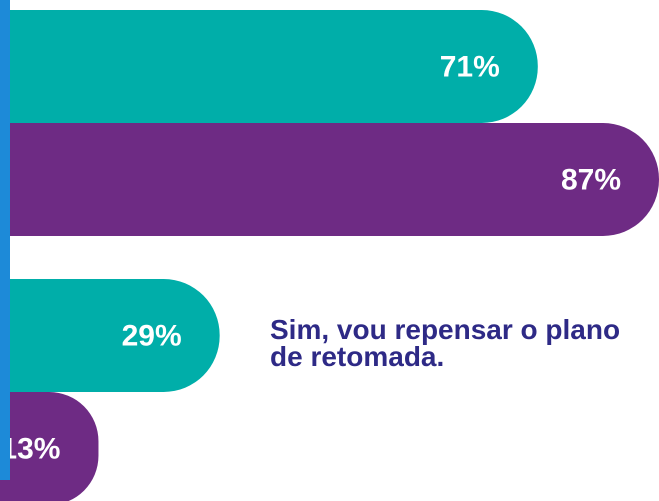 The image size is (659, 501). I want to click on value-label: 87%, so click(591, 179).